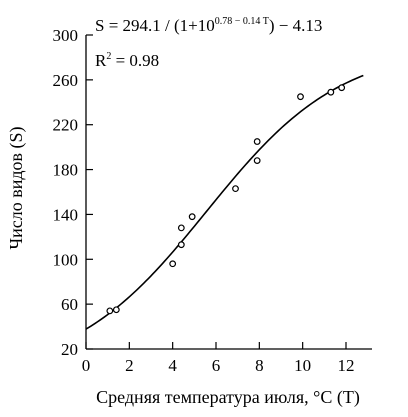 The image size is (408, 417). Describe the element at coordinates (259, 365) in the screenshot. I see `x-tick-label: 8` at that location.